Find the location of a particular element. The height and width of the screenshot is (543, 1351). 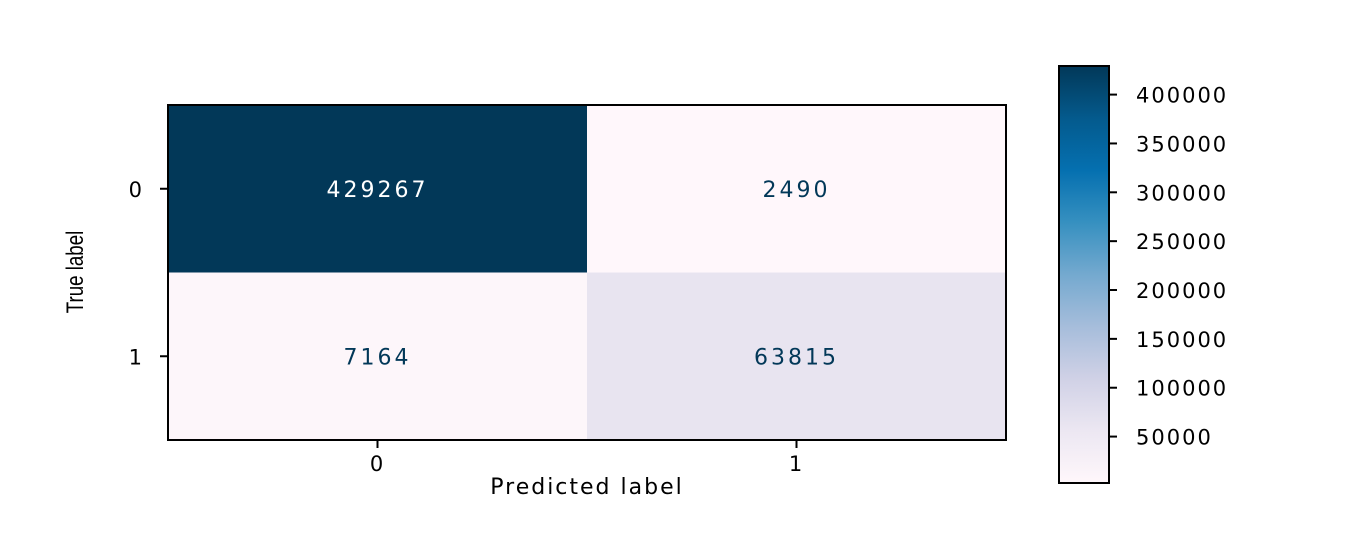

heatmap-cell-labels: 429267 2490 7164 63815 is located at coordinates (583, 274).